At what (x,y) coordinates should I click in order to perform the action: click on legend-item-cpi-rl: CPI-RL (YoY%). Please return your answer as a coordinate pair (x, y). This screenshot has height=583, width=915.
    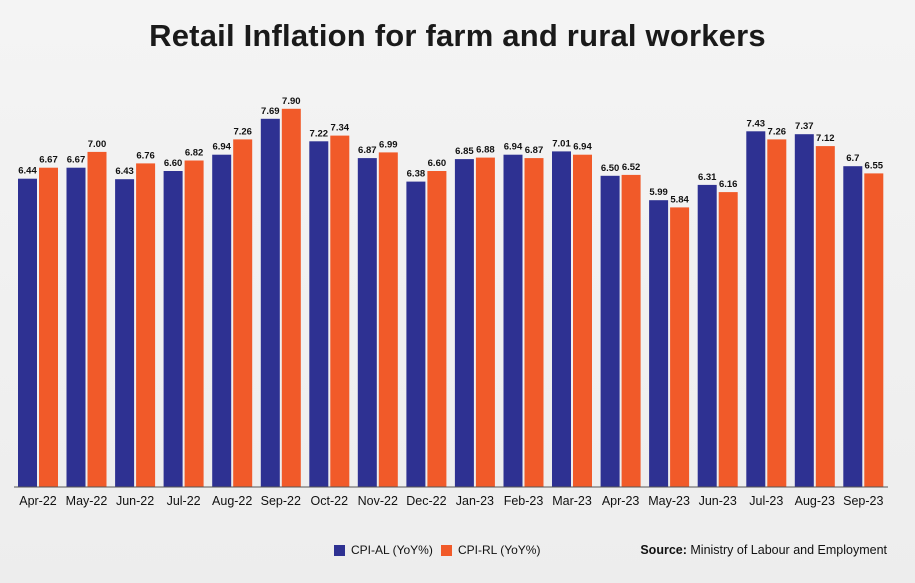
    Looking at the image, I should click on (490, 550).